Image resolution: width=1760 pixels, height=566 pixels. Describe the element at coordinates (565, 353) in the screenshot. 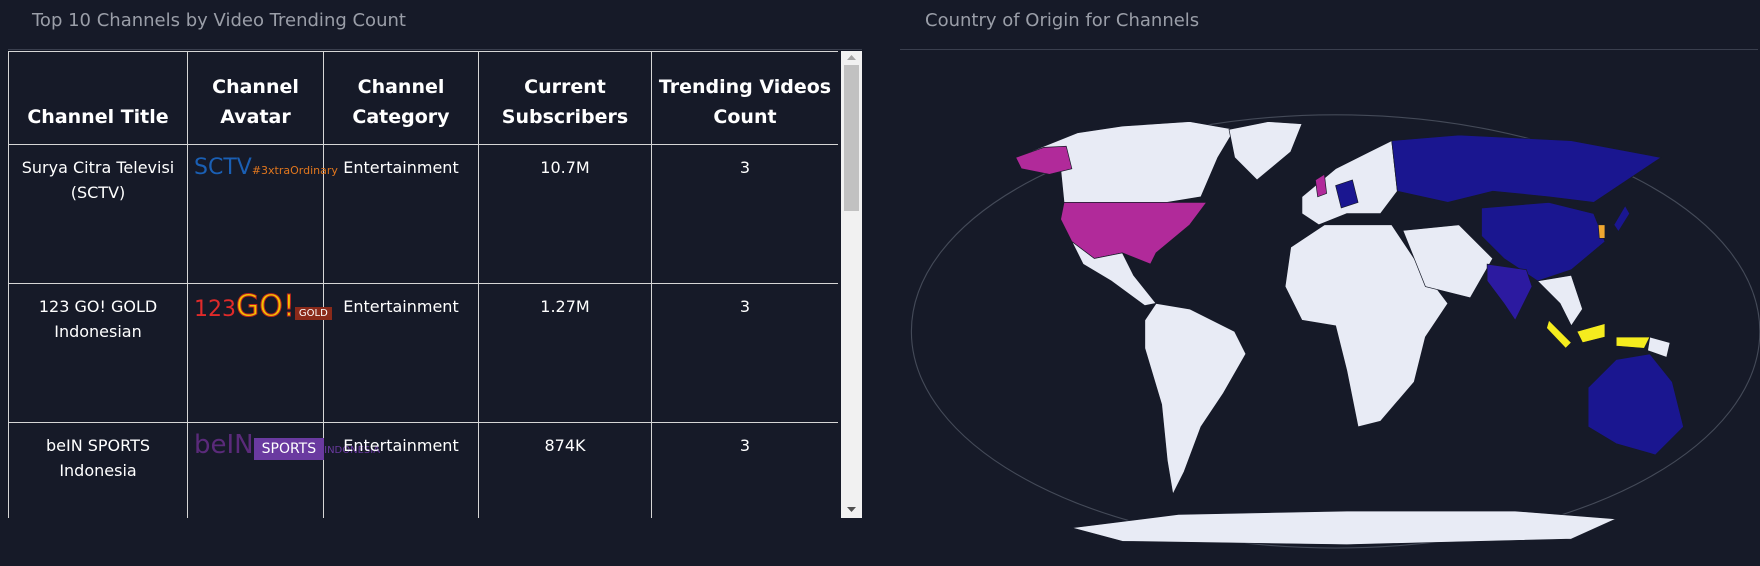

I see `subscribers: 1.27M` at that location.